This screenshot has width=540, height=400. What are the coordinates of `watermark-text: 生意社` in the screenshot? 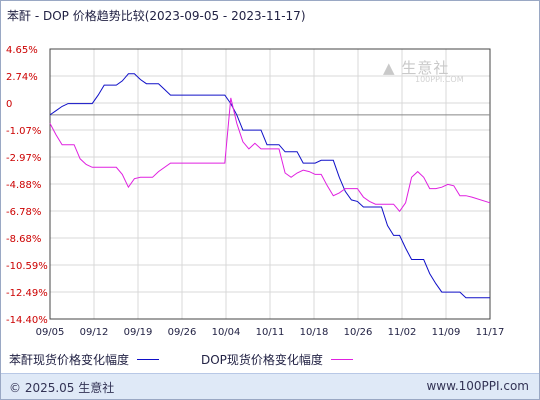 It's located at (425, 68).